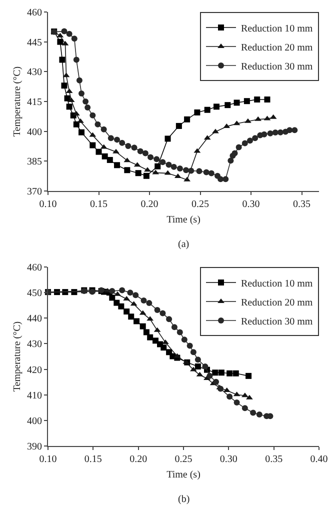  I want to click on y-tick-label: 415, so click(34, 102).